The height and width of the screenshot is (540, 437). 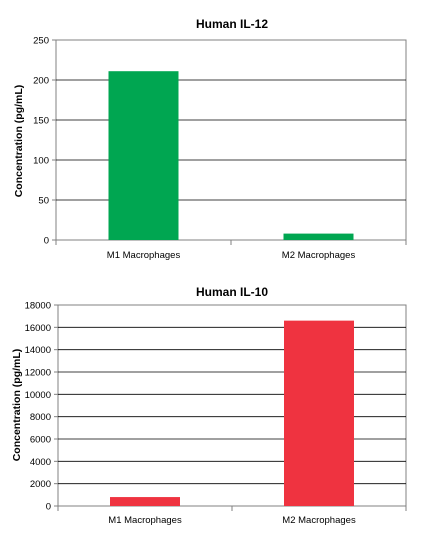 What do you see at coordinates (232, 292) in the screenshot?
I see `chart-title: Human IL-10` at bounding box center [232, 292].